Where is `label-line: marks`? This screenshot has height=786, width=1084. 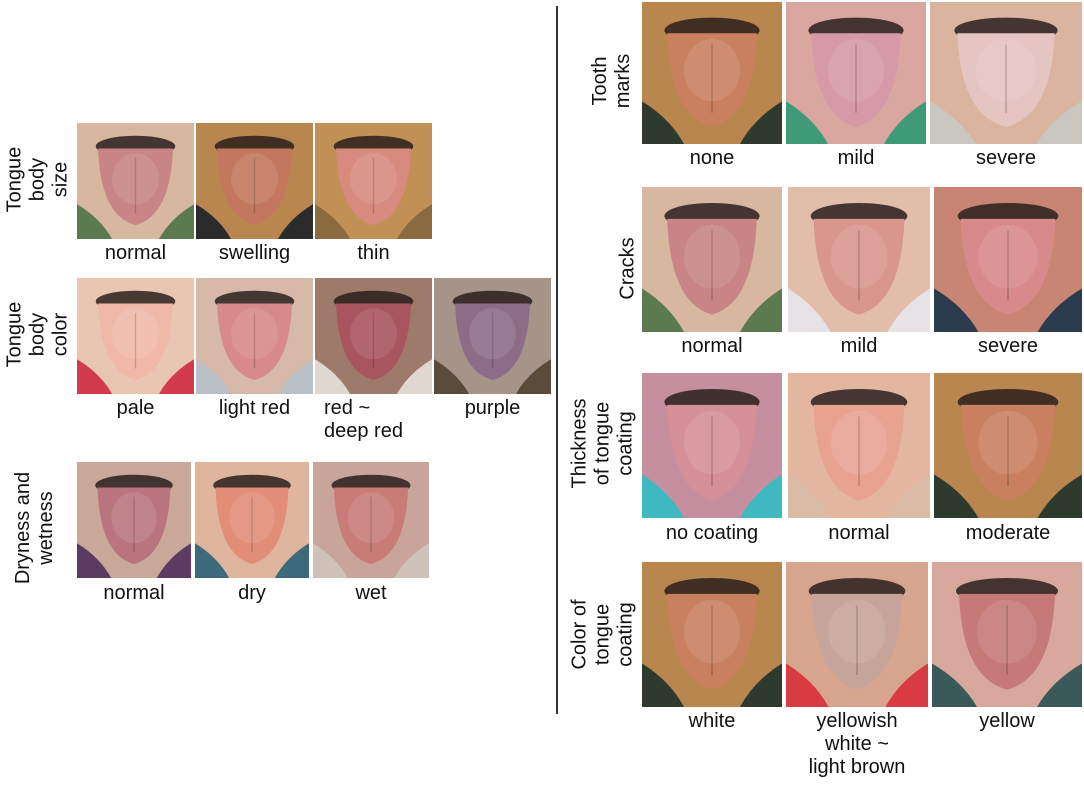
label-line: marks is located at coordinates (623, 81).